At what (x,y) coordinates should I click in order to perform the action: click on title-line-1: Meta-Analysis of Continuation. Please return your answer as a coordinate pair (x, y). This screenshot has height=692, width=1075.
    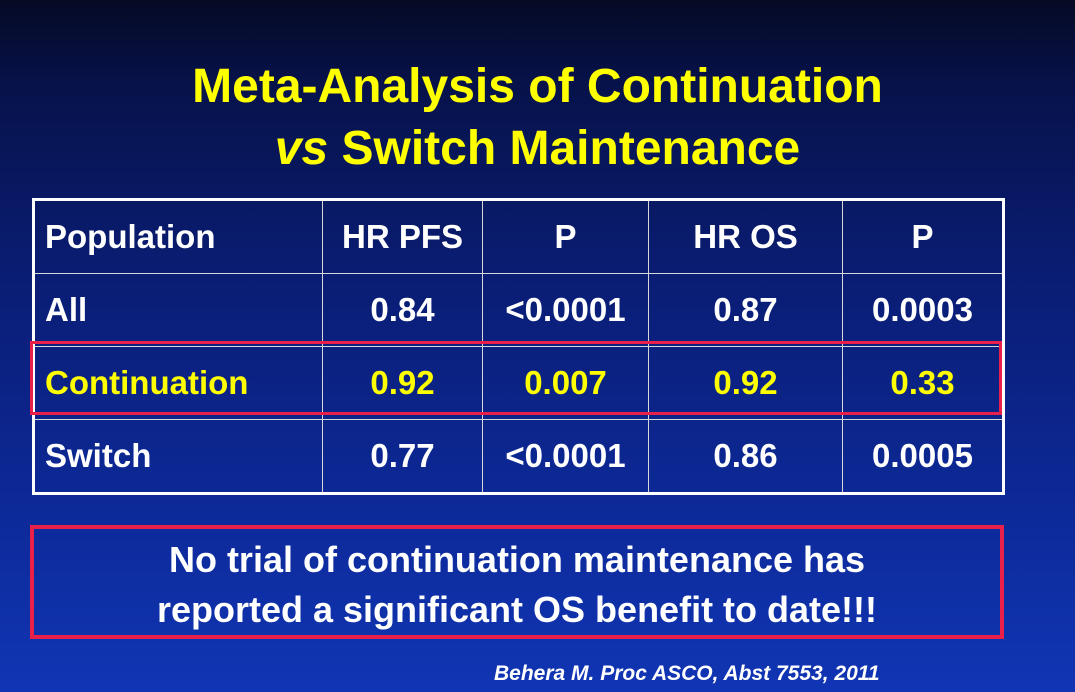
    Looking at the image, I should click on (537, 86).